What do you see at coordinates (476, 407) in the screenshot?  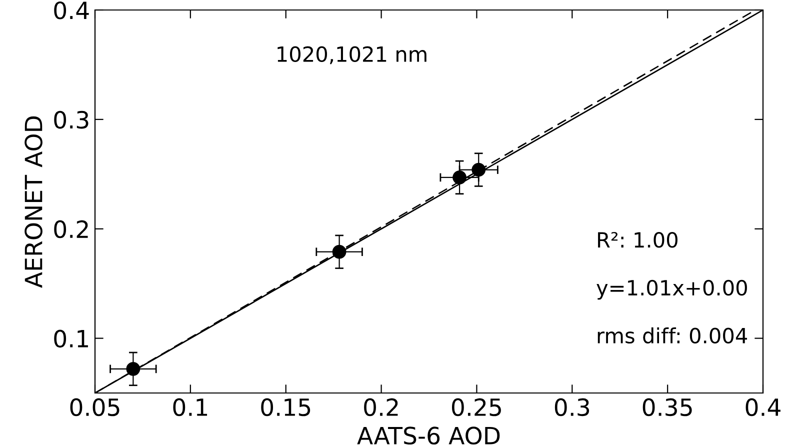 I see `x-tick-label: 0.25` at bounding box center [476, 407].